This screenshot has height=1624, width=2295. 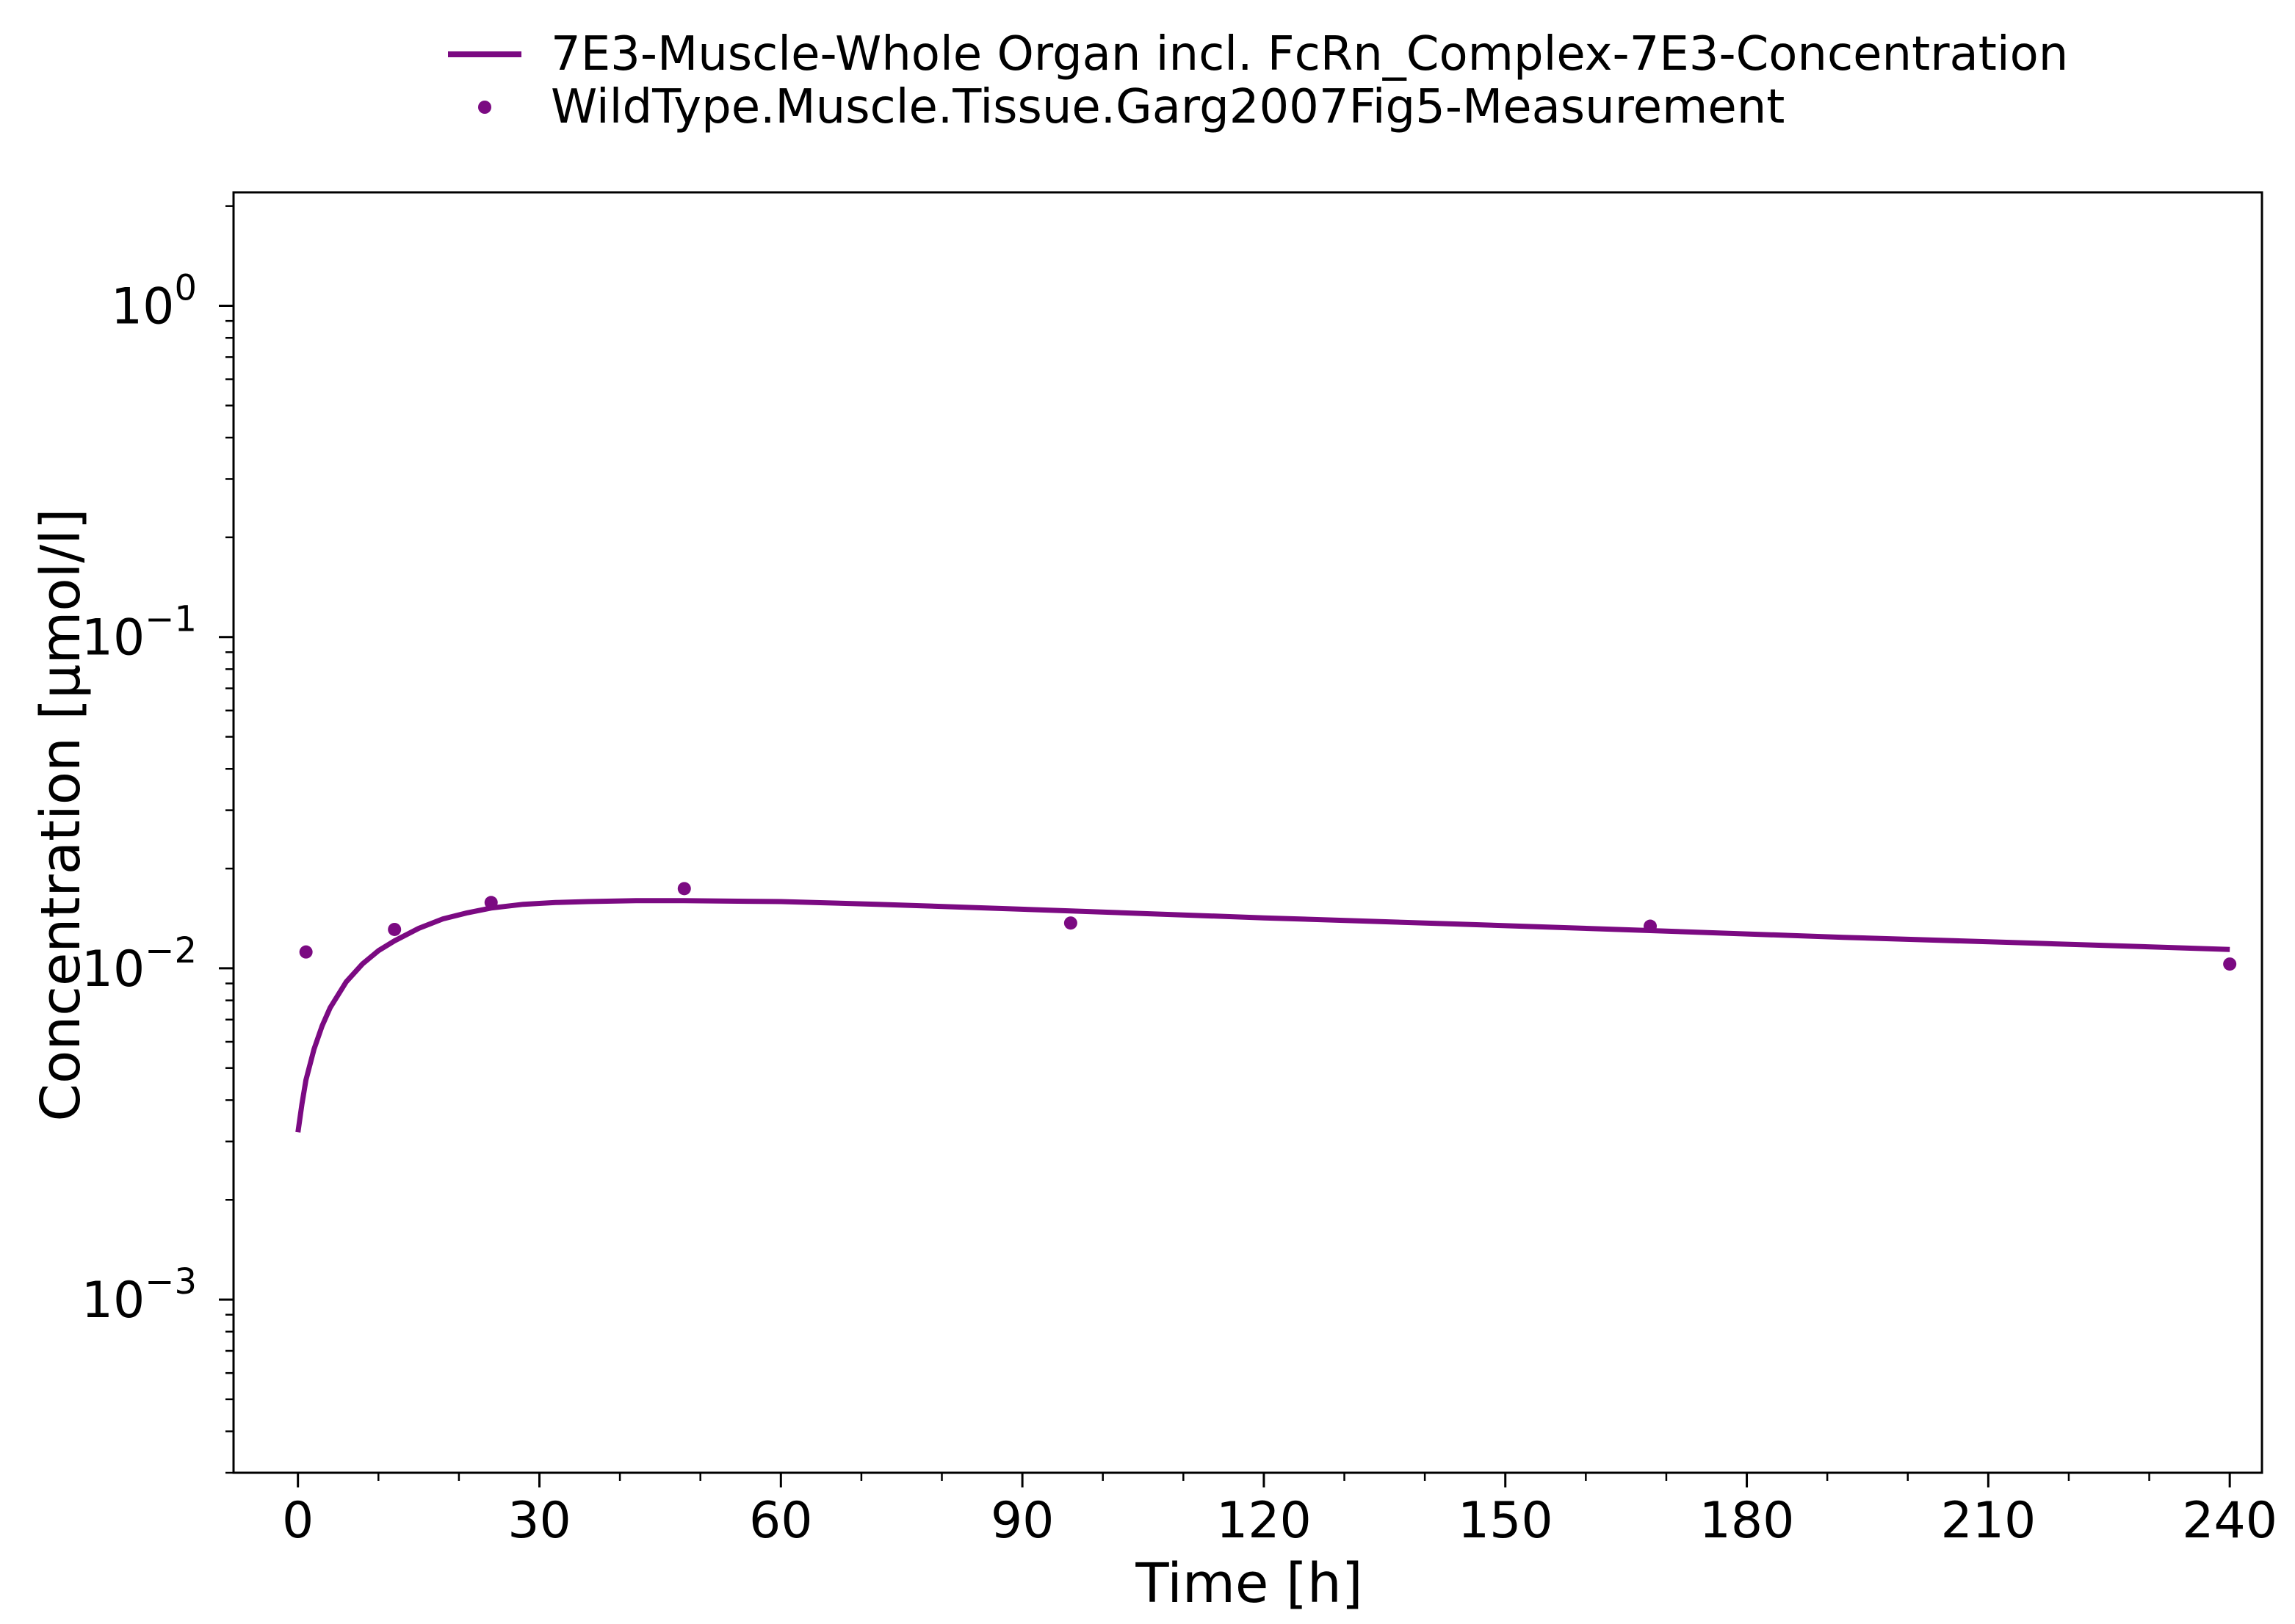 I want to click on x-tick-label: 240, so click(x=2230, y=1521).